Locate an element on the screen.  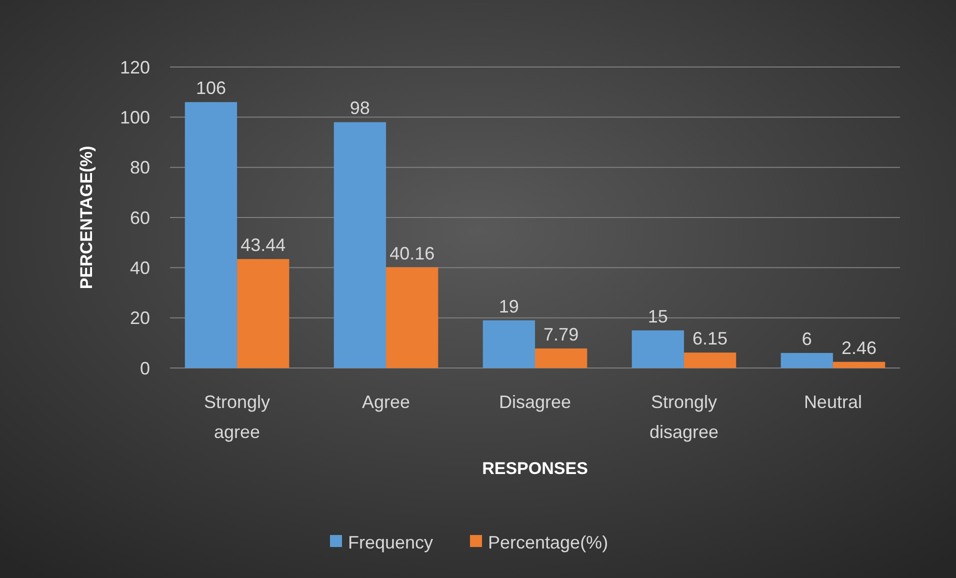
data-label: 6 is located at coordinates (807, 338).